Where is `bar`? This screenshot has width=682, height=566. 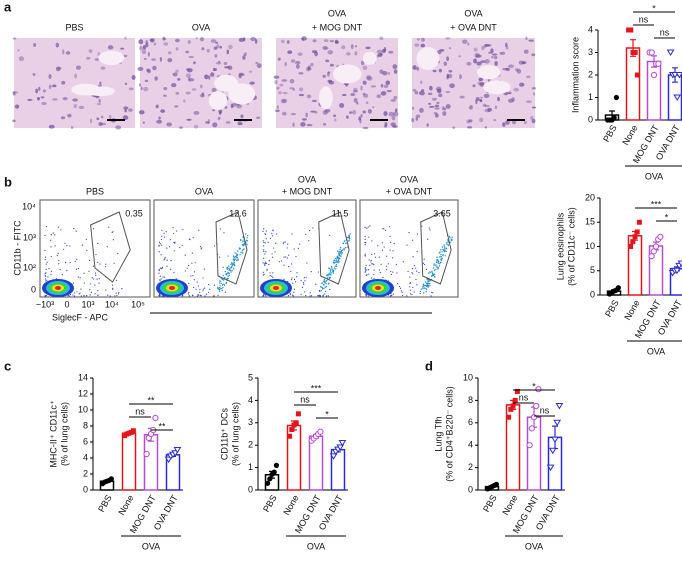
bar is located at coordinates (633, 84).